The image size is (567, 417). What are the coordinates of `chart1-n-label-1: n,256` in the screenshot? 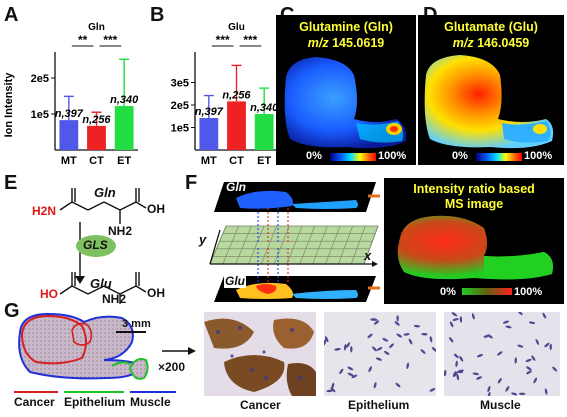 It's located at (236, 95).